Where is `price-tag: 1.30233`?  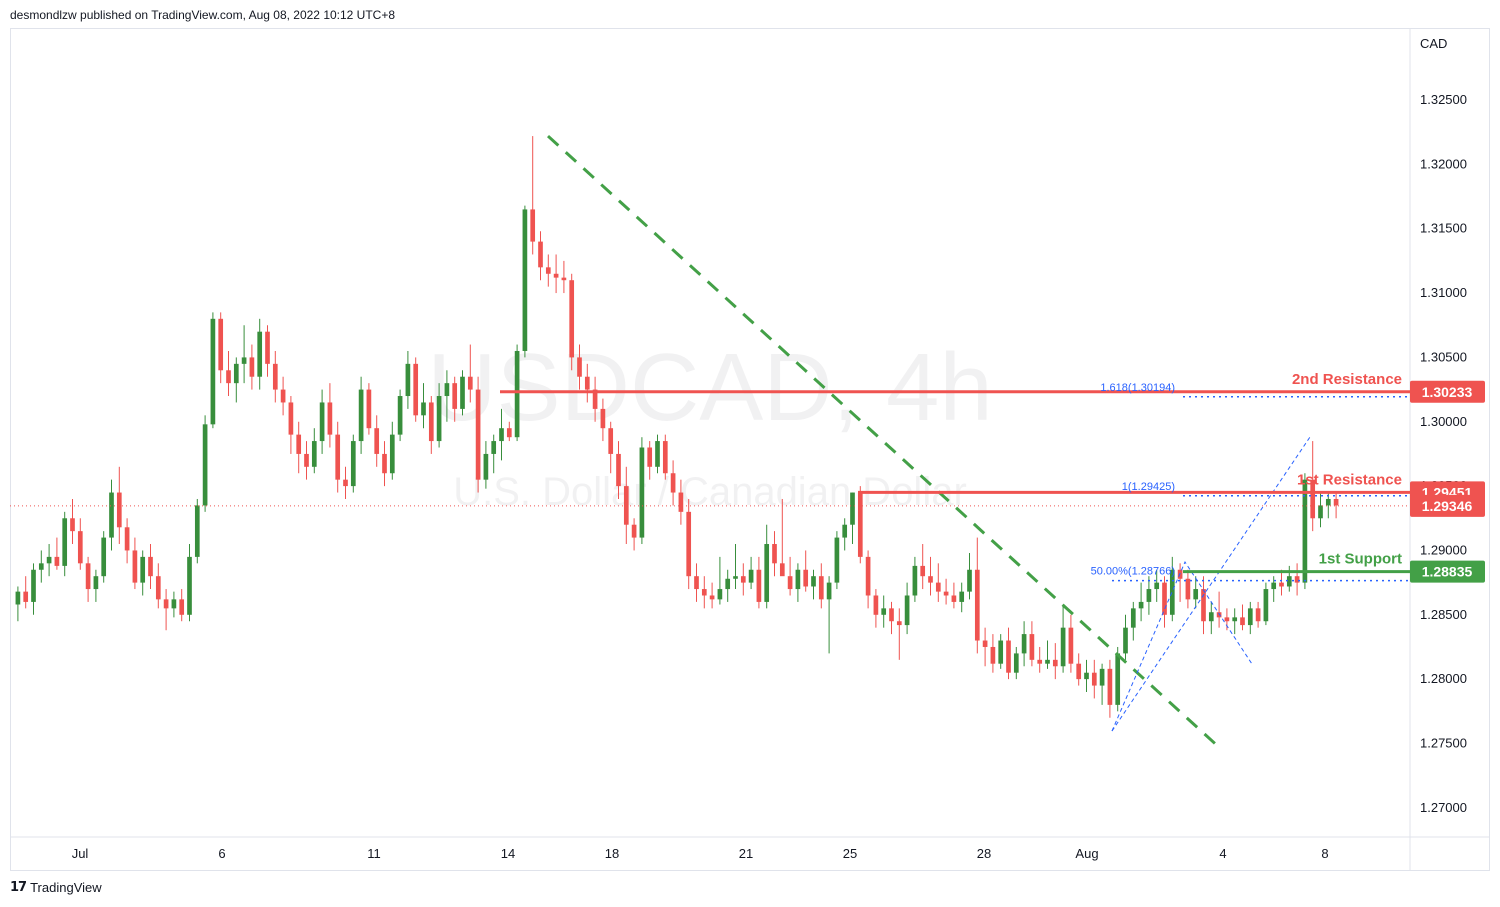
price-tag: 1.30233 is located at coordinates (1447, 392).